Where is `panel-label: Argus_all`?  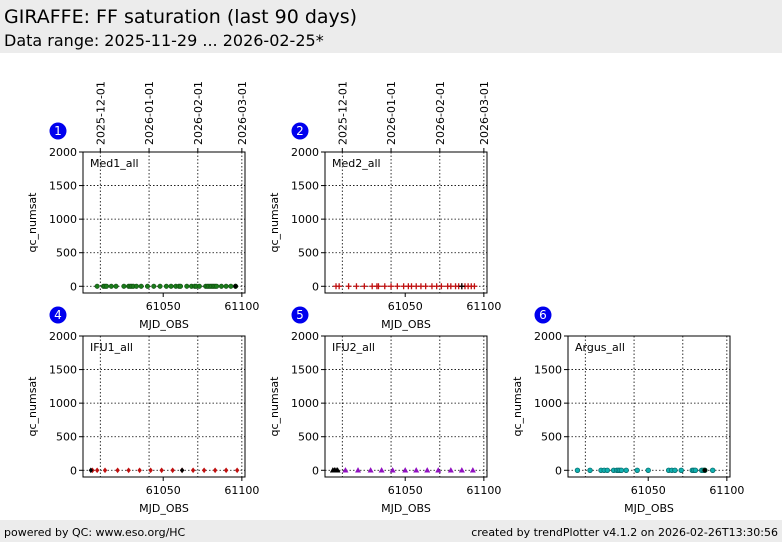
panel-label: Argus_all is located at coordinates (600, 347).